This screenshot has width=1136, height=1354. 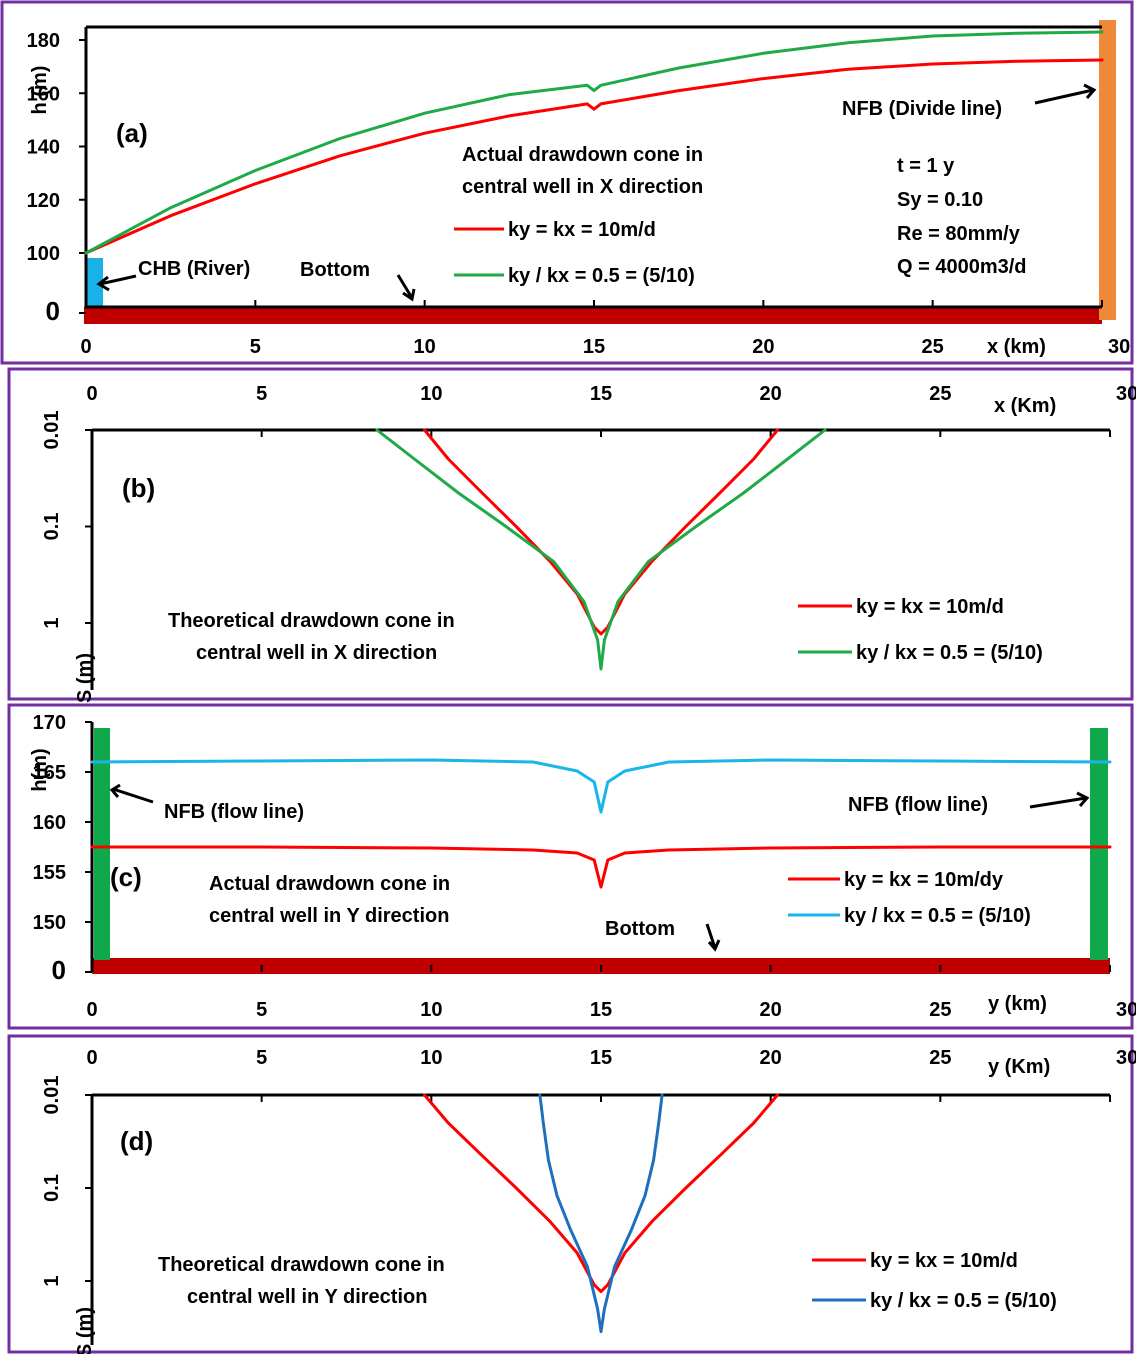 I want to click on x-tick-label-d: 20, so click(x=771, y=1058).